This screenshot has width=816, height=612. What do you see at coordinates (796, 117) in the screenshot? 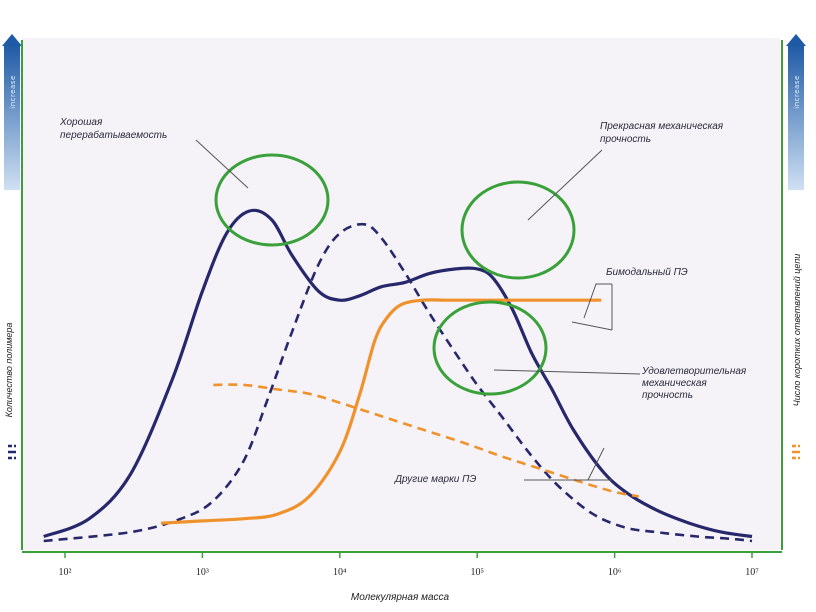
I see `right-axis-arrow-bar` at bounding box center [796, 117].